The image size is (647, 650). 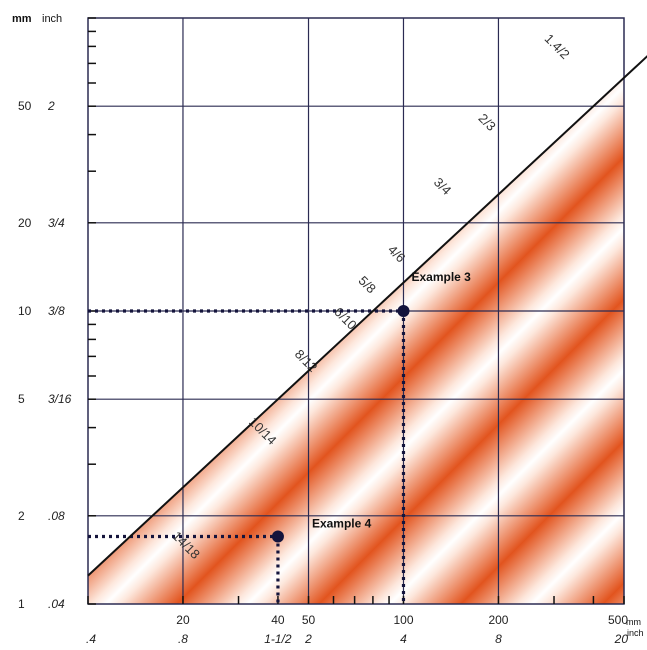 I want to click on y-tick-mm: 5, so click(x=21, y=399).